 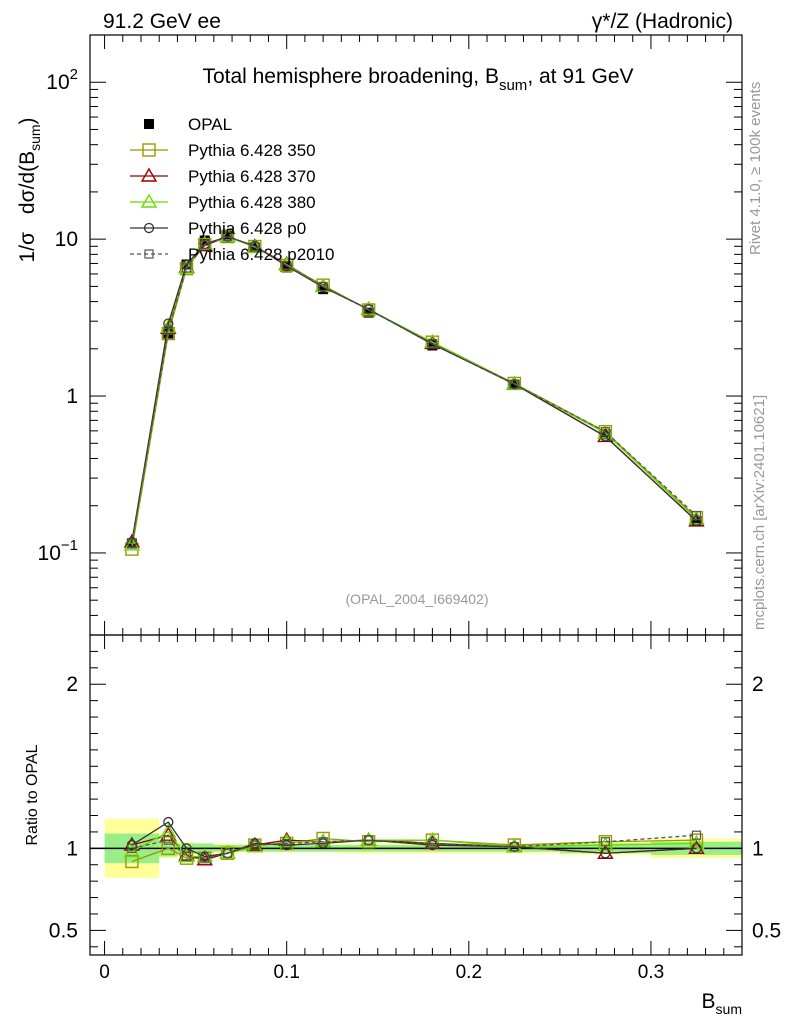 What do you see at coordinates (261, 254) in the screenshot?
I see `legend-label-5: Pythia 6.428 p2010` at bounding box center [261, 254].